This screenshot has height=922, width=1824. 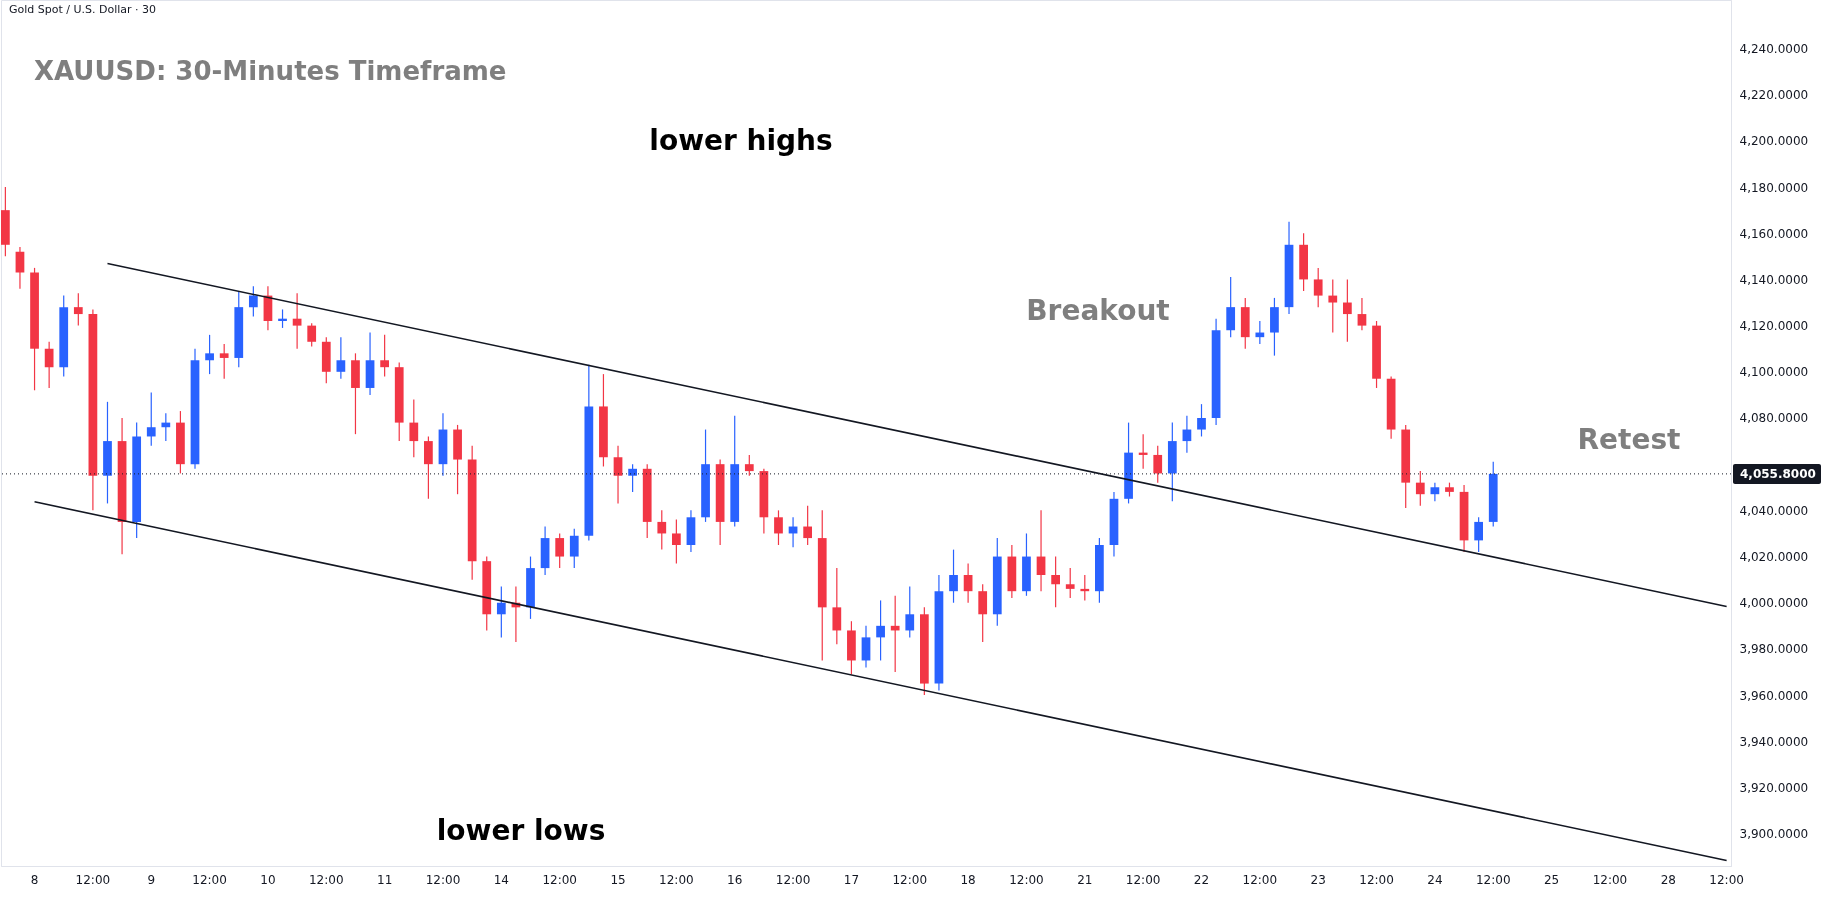 I want to click on y-tick-label: 4,020.0000, so click(x=1774, y=557).